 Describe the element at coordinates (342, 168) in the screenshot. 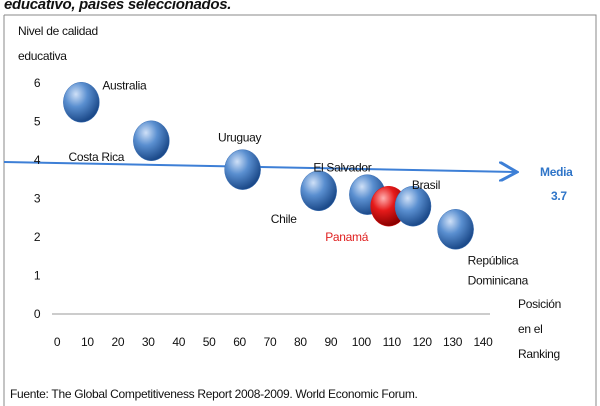

I see `point-label: El Salvador` at that location.